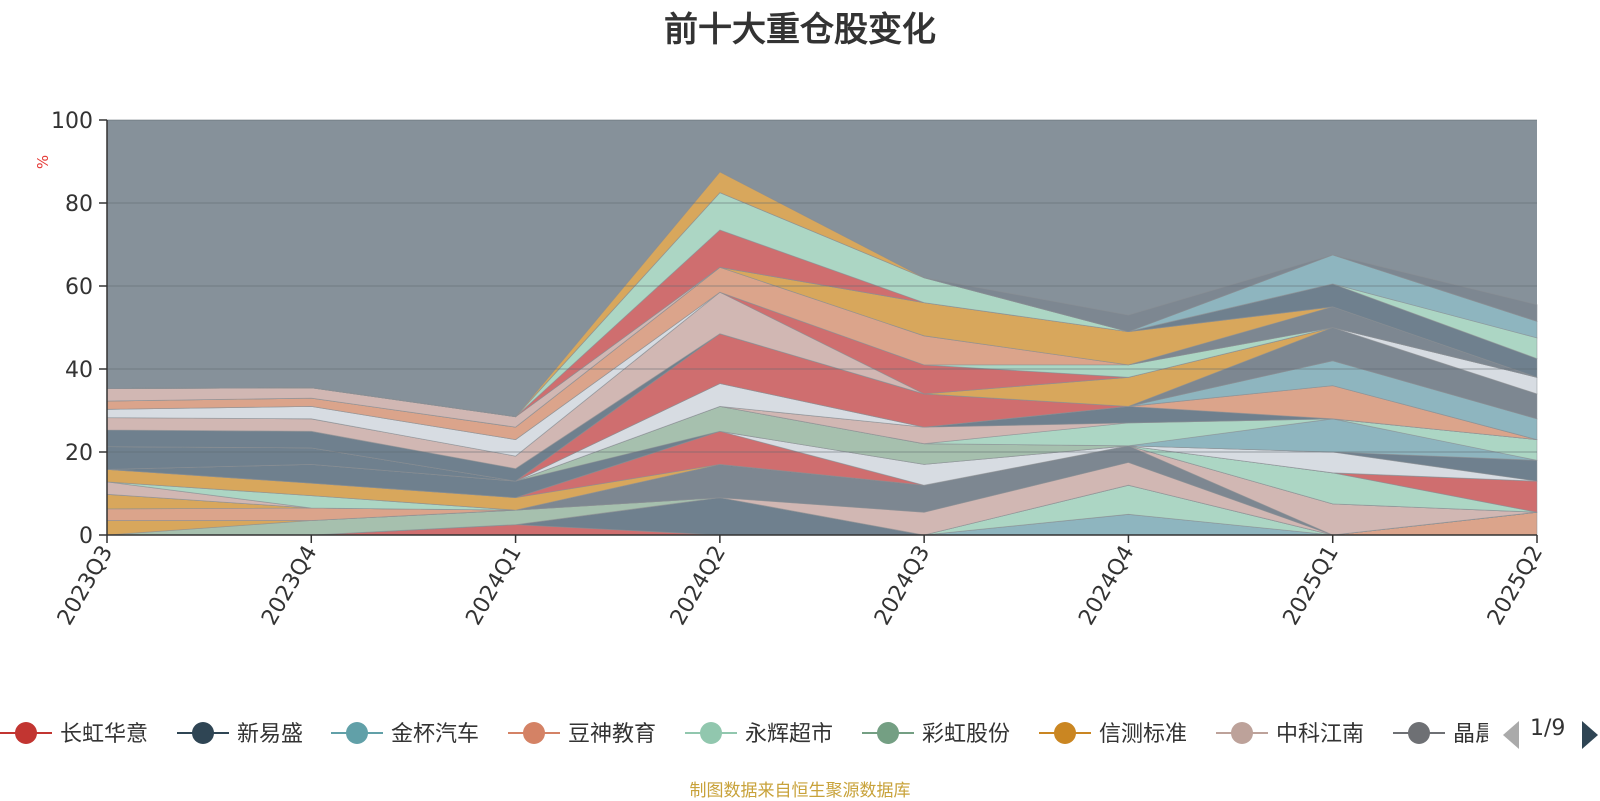 This screenshot has width=1600, height=801. What do you see at coordinates (1515, 586) in the screenshot?
I see `x-tick-label: 2025Q2` at bounding box center [1515, 586].